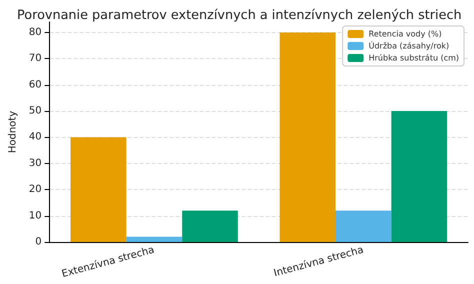 This screenshot has height=284, width=474. What do you see at coordinates (35, 163) in the screenshot?
I see `y-tick-label: 30` at bounding box center [35, 163].